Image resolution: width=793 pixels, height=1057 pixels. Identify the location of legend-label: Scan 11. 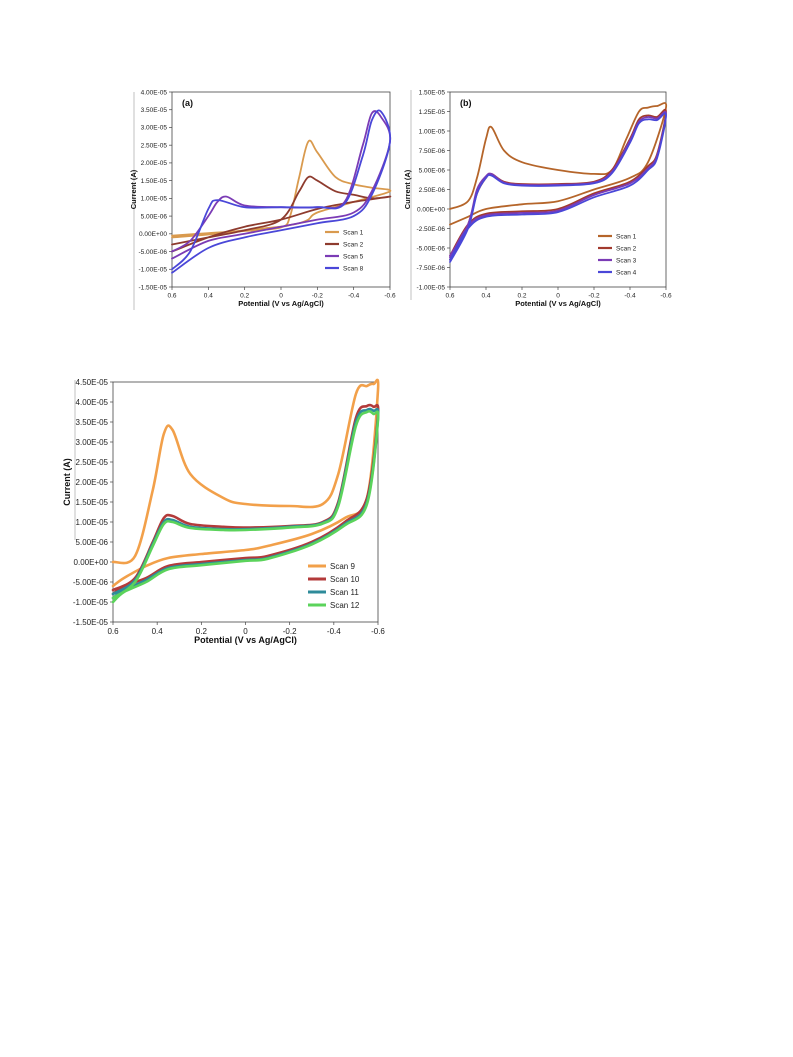
(344, 592).